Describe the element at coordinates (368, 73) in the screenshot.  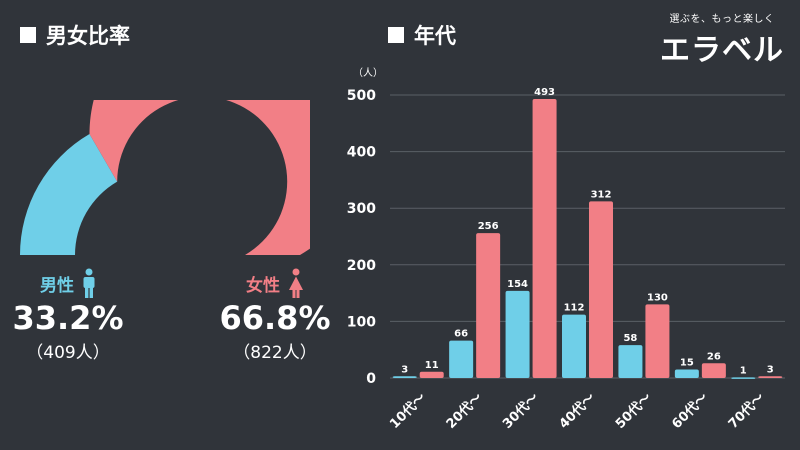
I see `y-axis-unit-label: （人）` at that location.